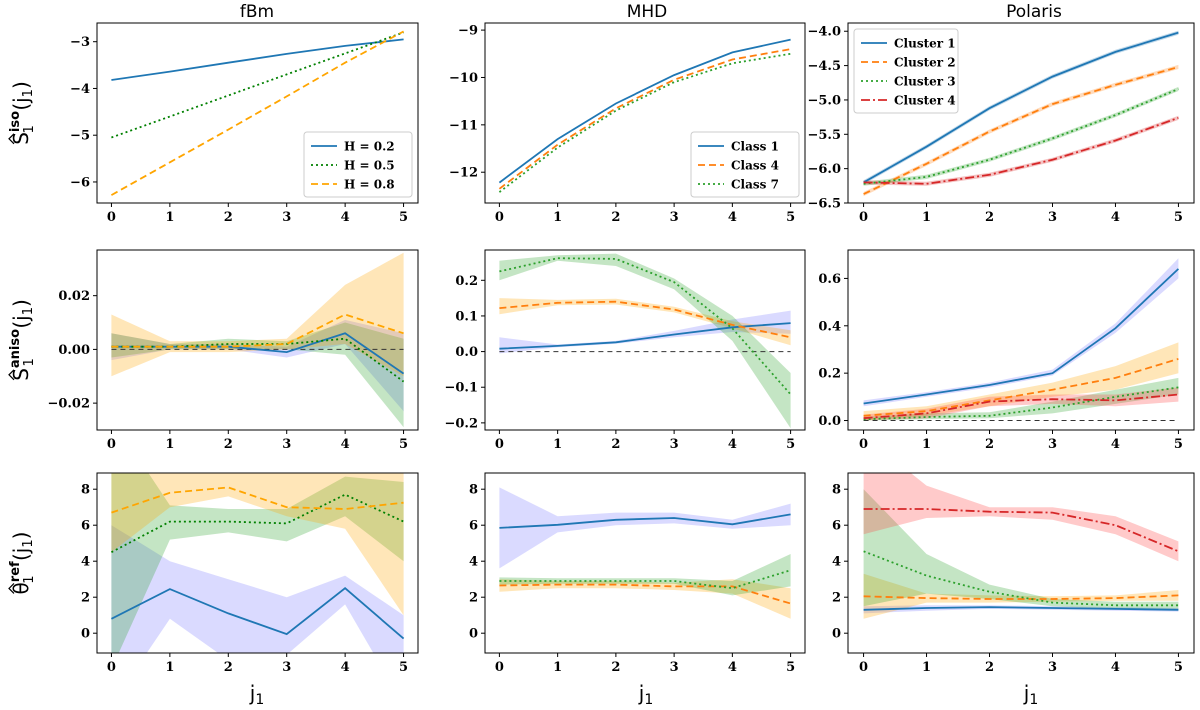  Describe the element at coordinates (466, 316) in the screenshot. I see `y-tick-label: 0.1` at that location.